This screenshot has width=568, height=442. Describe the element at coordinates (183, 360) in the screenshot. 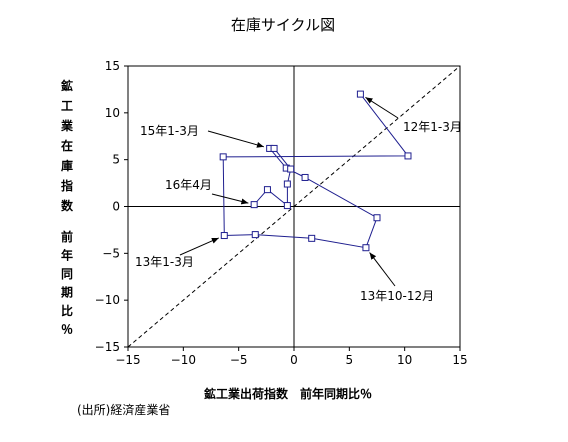

I see `x-tick-label: −10` at that location.